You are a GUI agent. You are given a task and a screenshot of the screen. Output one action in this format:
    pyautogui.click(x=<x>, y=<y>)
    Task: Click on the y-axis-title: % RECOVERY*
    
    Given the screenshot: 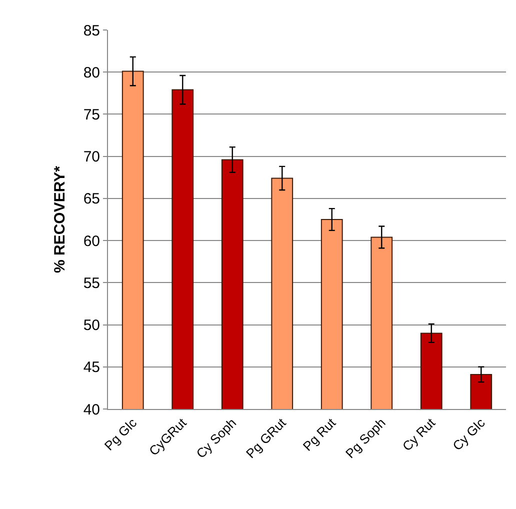 What is the action you would take?
    pyautogui.click(x=60, y=219)
    